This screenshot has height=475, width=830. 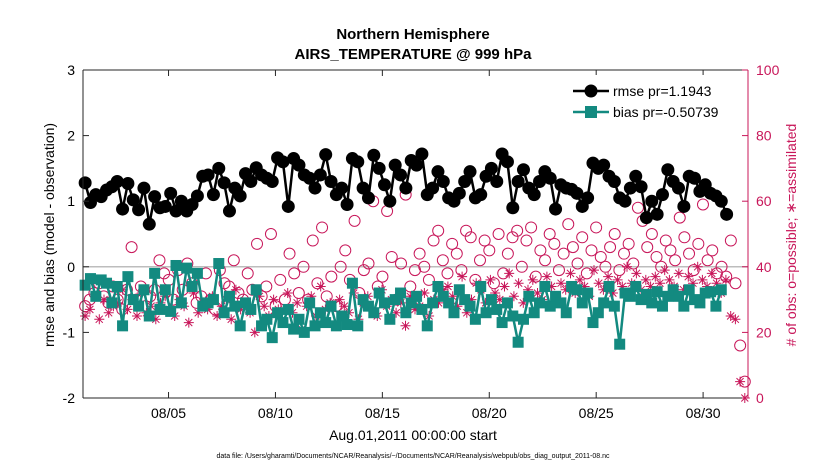 I want to click on y2-tick-label: 100, so click(x=768, y=70).